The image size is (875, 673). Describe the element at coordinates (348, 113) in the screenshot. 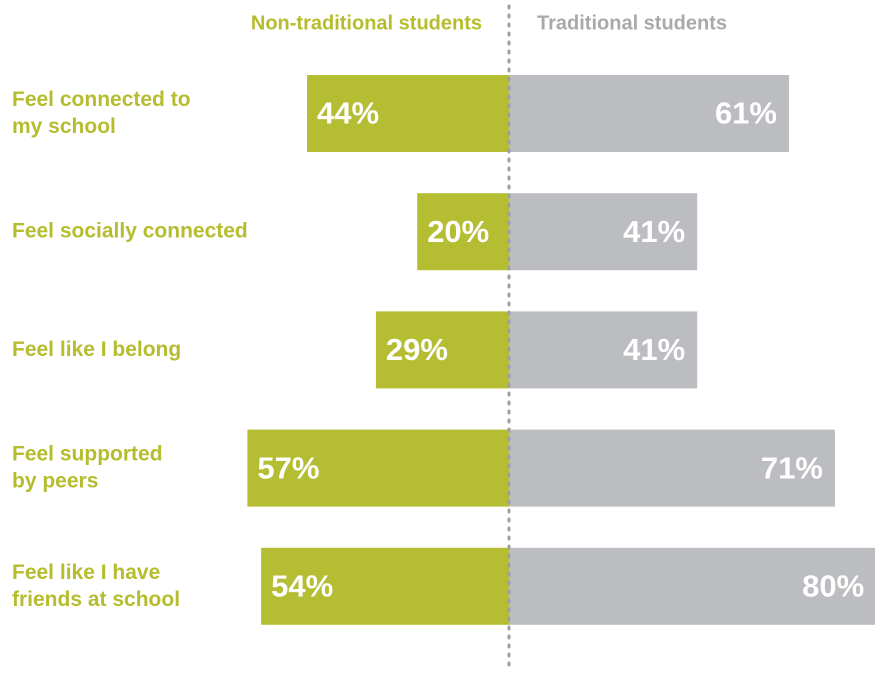

I see `value-label: 44%` at that location.